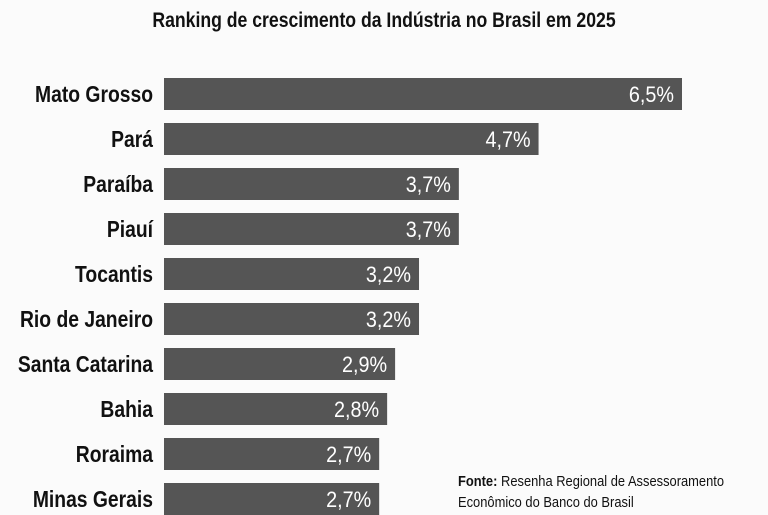 The image size is (768, 515). I want to click on category-label: Bahia, so click(126, 410).